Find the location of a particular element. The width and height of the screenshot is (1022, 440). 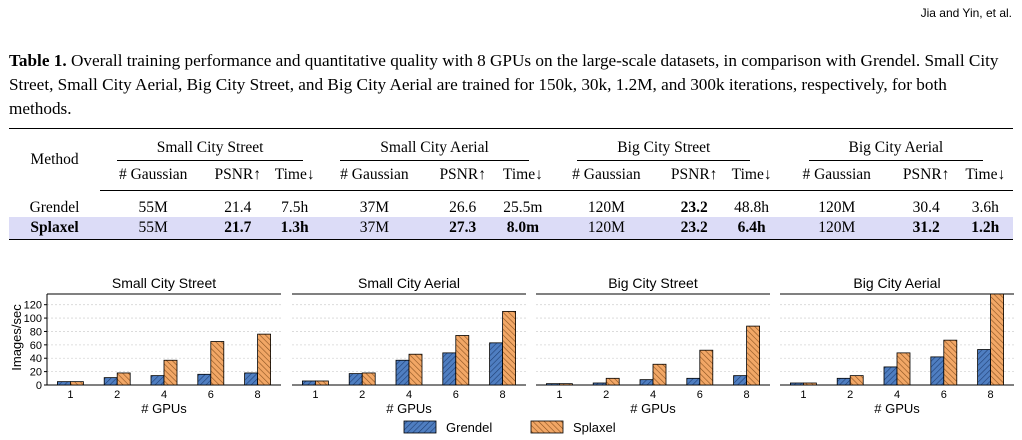

table-cell: 21.7 is located at coordinates (238, 228).